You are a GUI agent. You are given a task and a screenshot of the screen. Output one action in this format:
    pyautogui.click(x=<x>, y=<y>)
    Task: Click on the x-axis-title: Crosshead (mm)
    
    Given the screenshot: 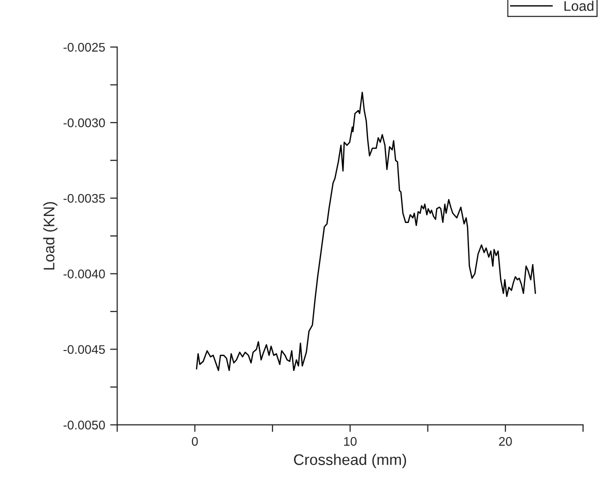 What is the action you would take?
    pyautogui.click(x=350, y=461)
    